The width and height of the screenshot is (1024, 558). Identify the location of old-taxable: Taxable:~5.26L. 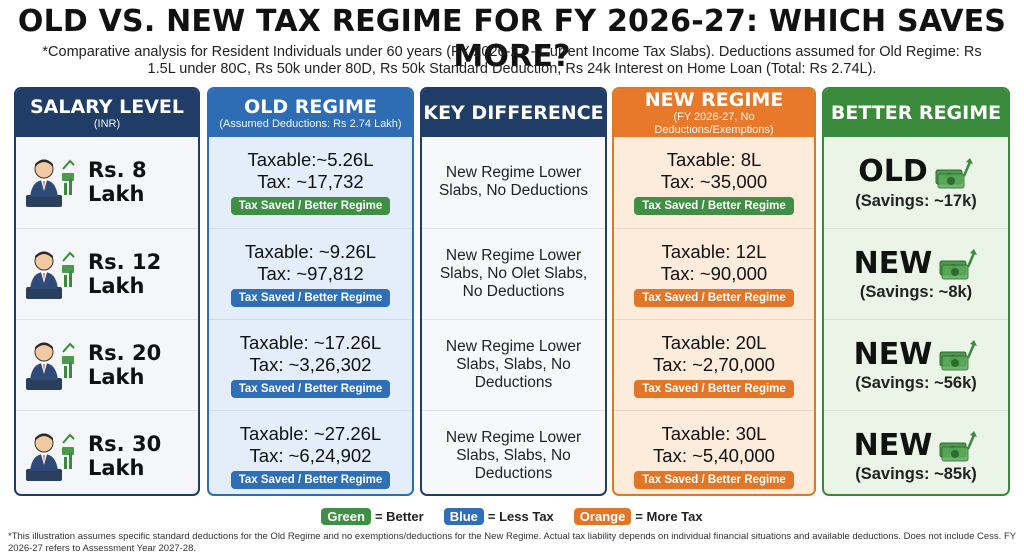
(310, 159).